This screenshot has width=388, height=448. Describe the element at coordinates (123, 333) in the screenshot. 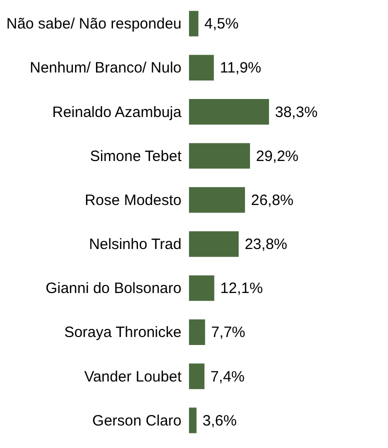

I see `y-tick-label: Soraya Thronicke` at that location.